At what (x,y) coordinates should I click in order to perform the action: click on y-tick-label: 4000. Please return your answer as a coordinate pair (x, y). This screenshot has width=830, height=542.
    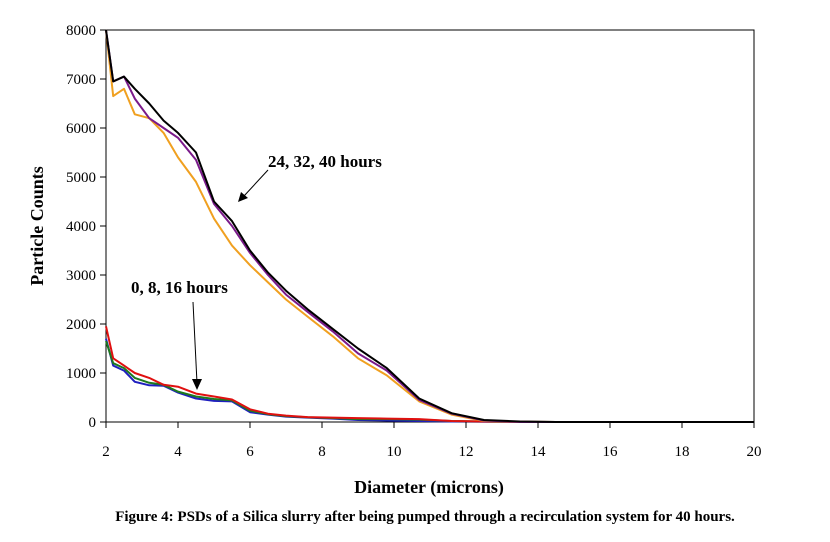
    Looking at the image, I should click on (81, 227).